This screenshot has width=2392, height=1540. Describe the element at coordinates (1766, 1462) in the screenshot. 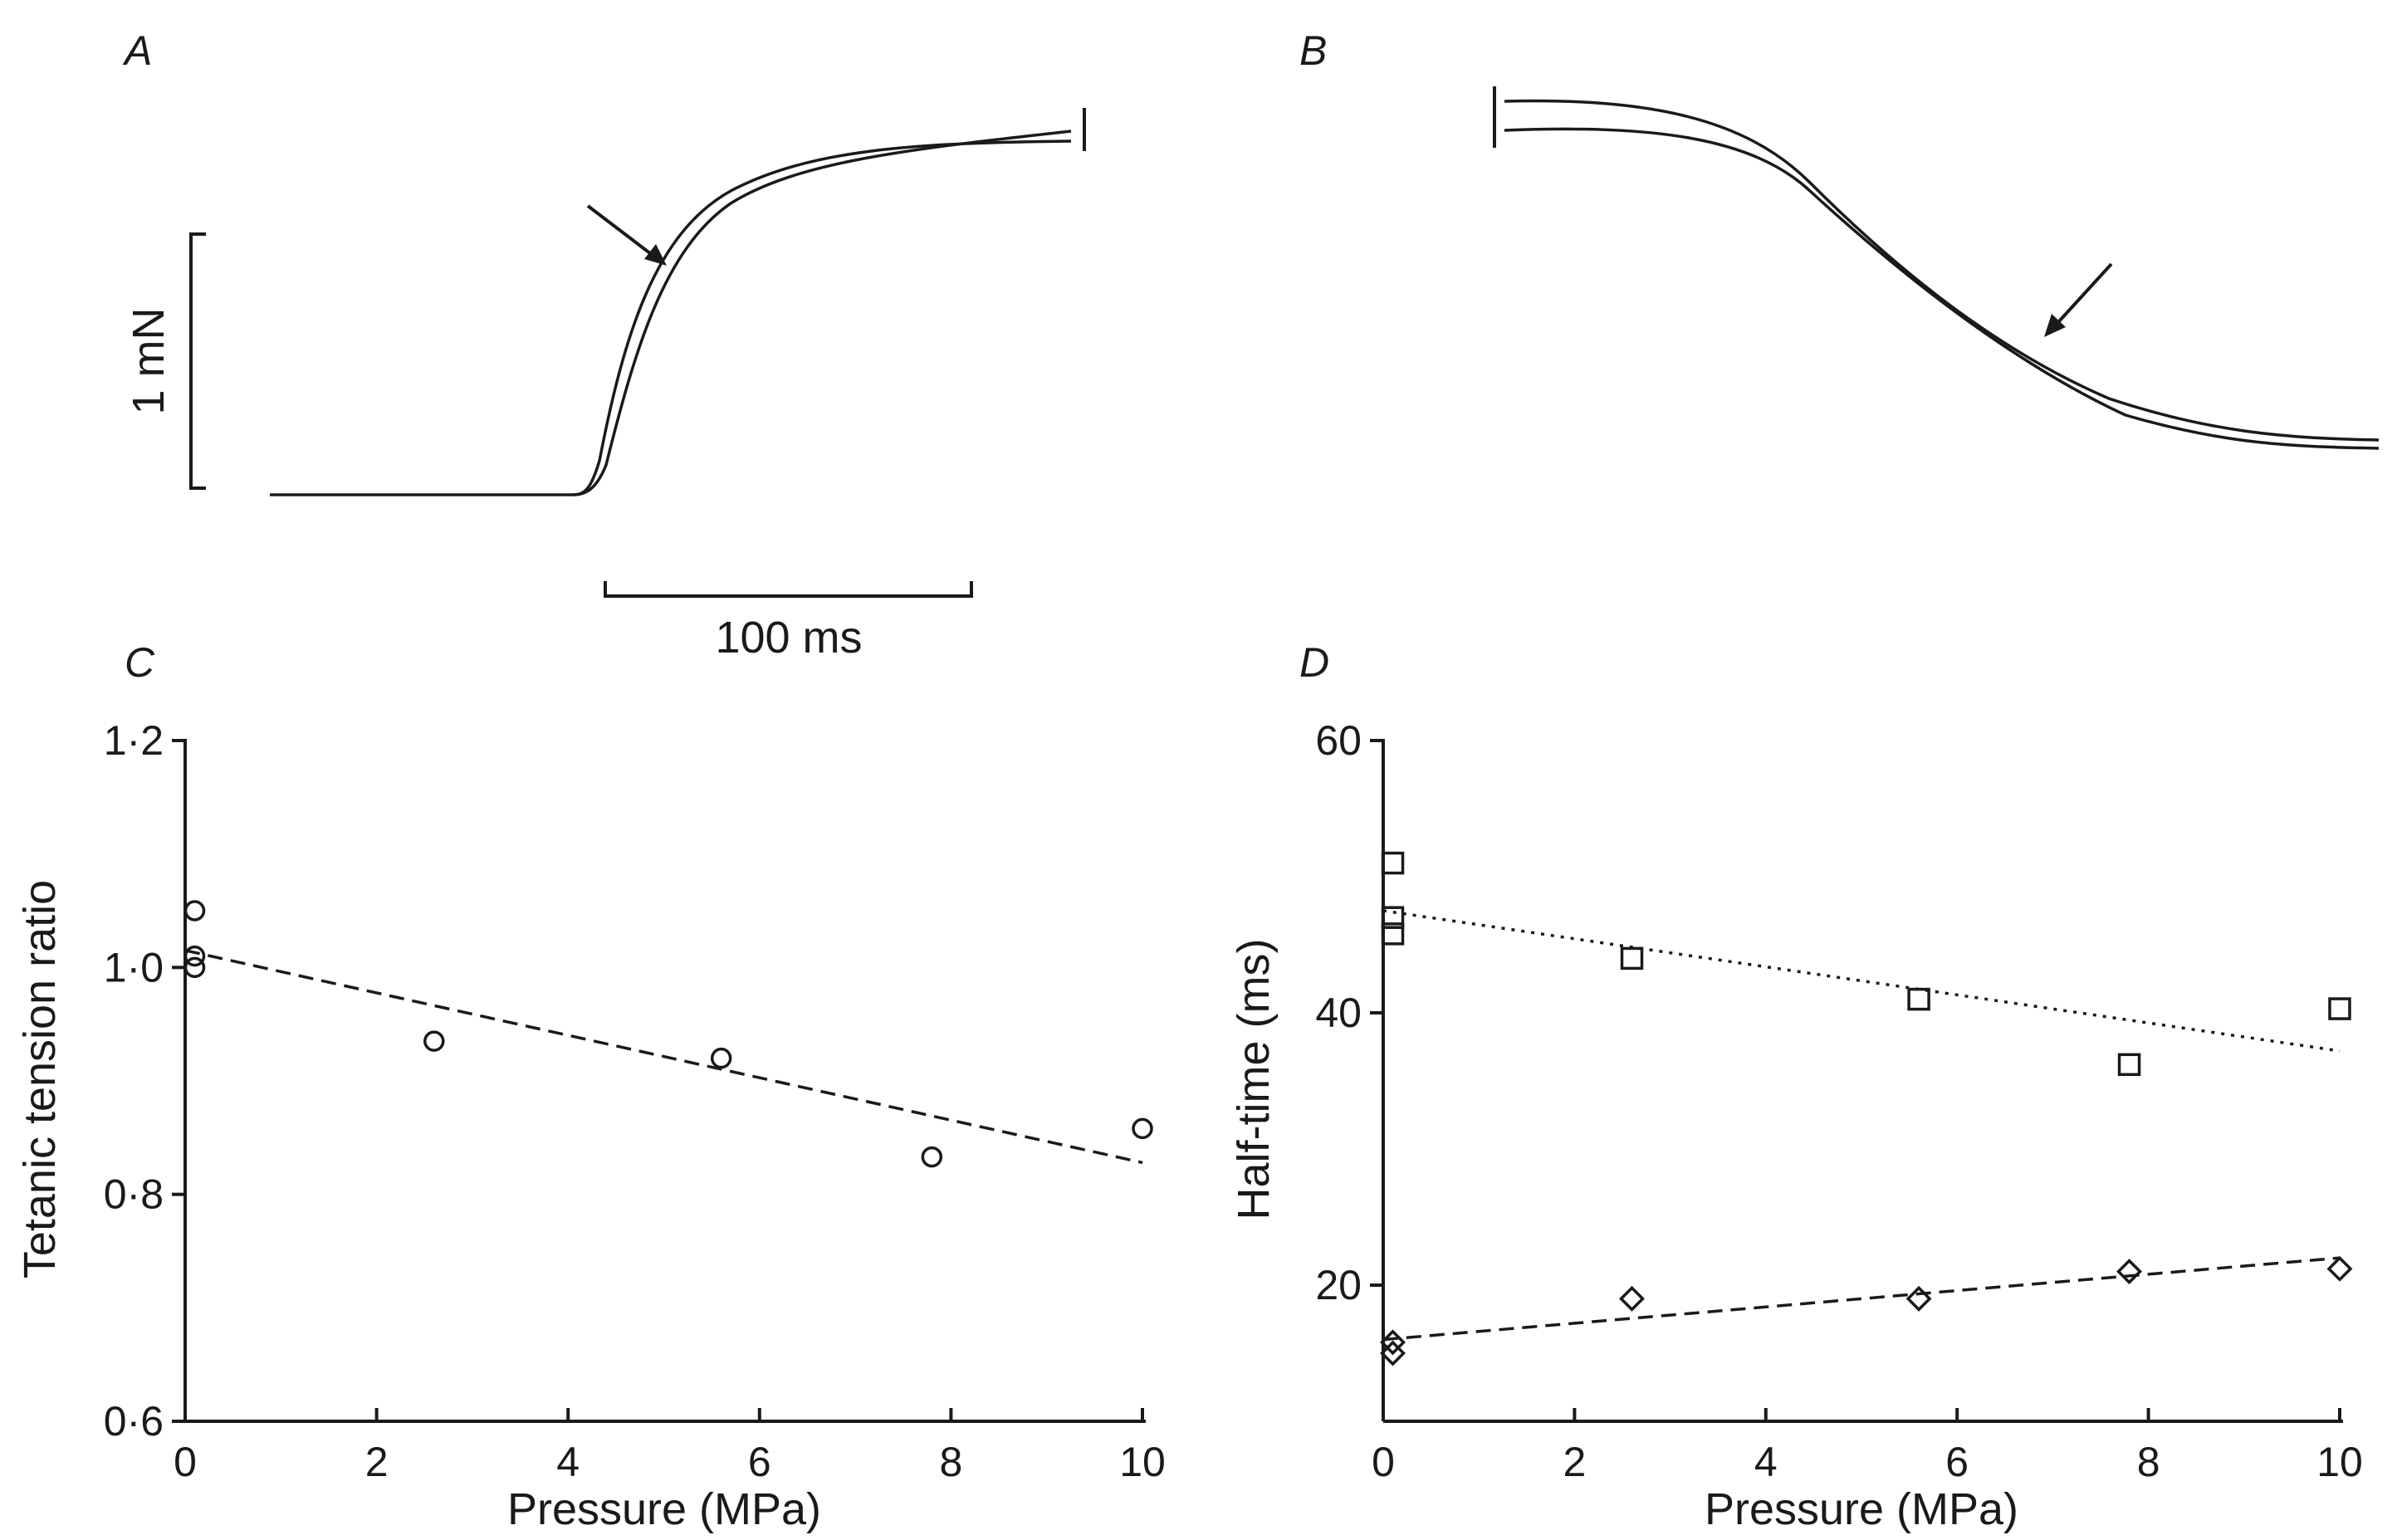

I see `d-x-tick-label: 4` at that location.